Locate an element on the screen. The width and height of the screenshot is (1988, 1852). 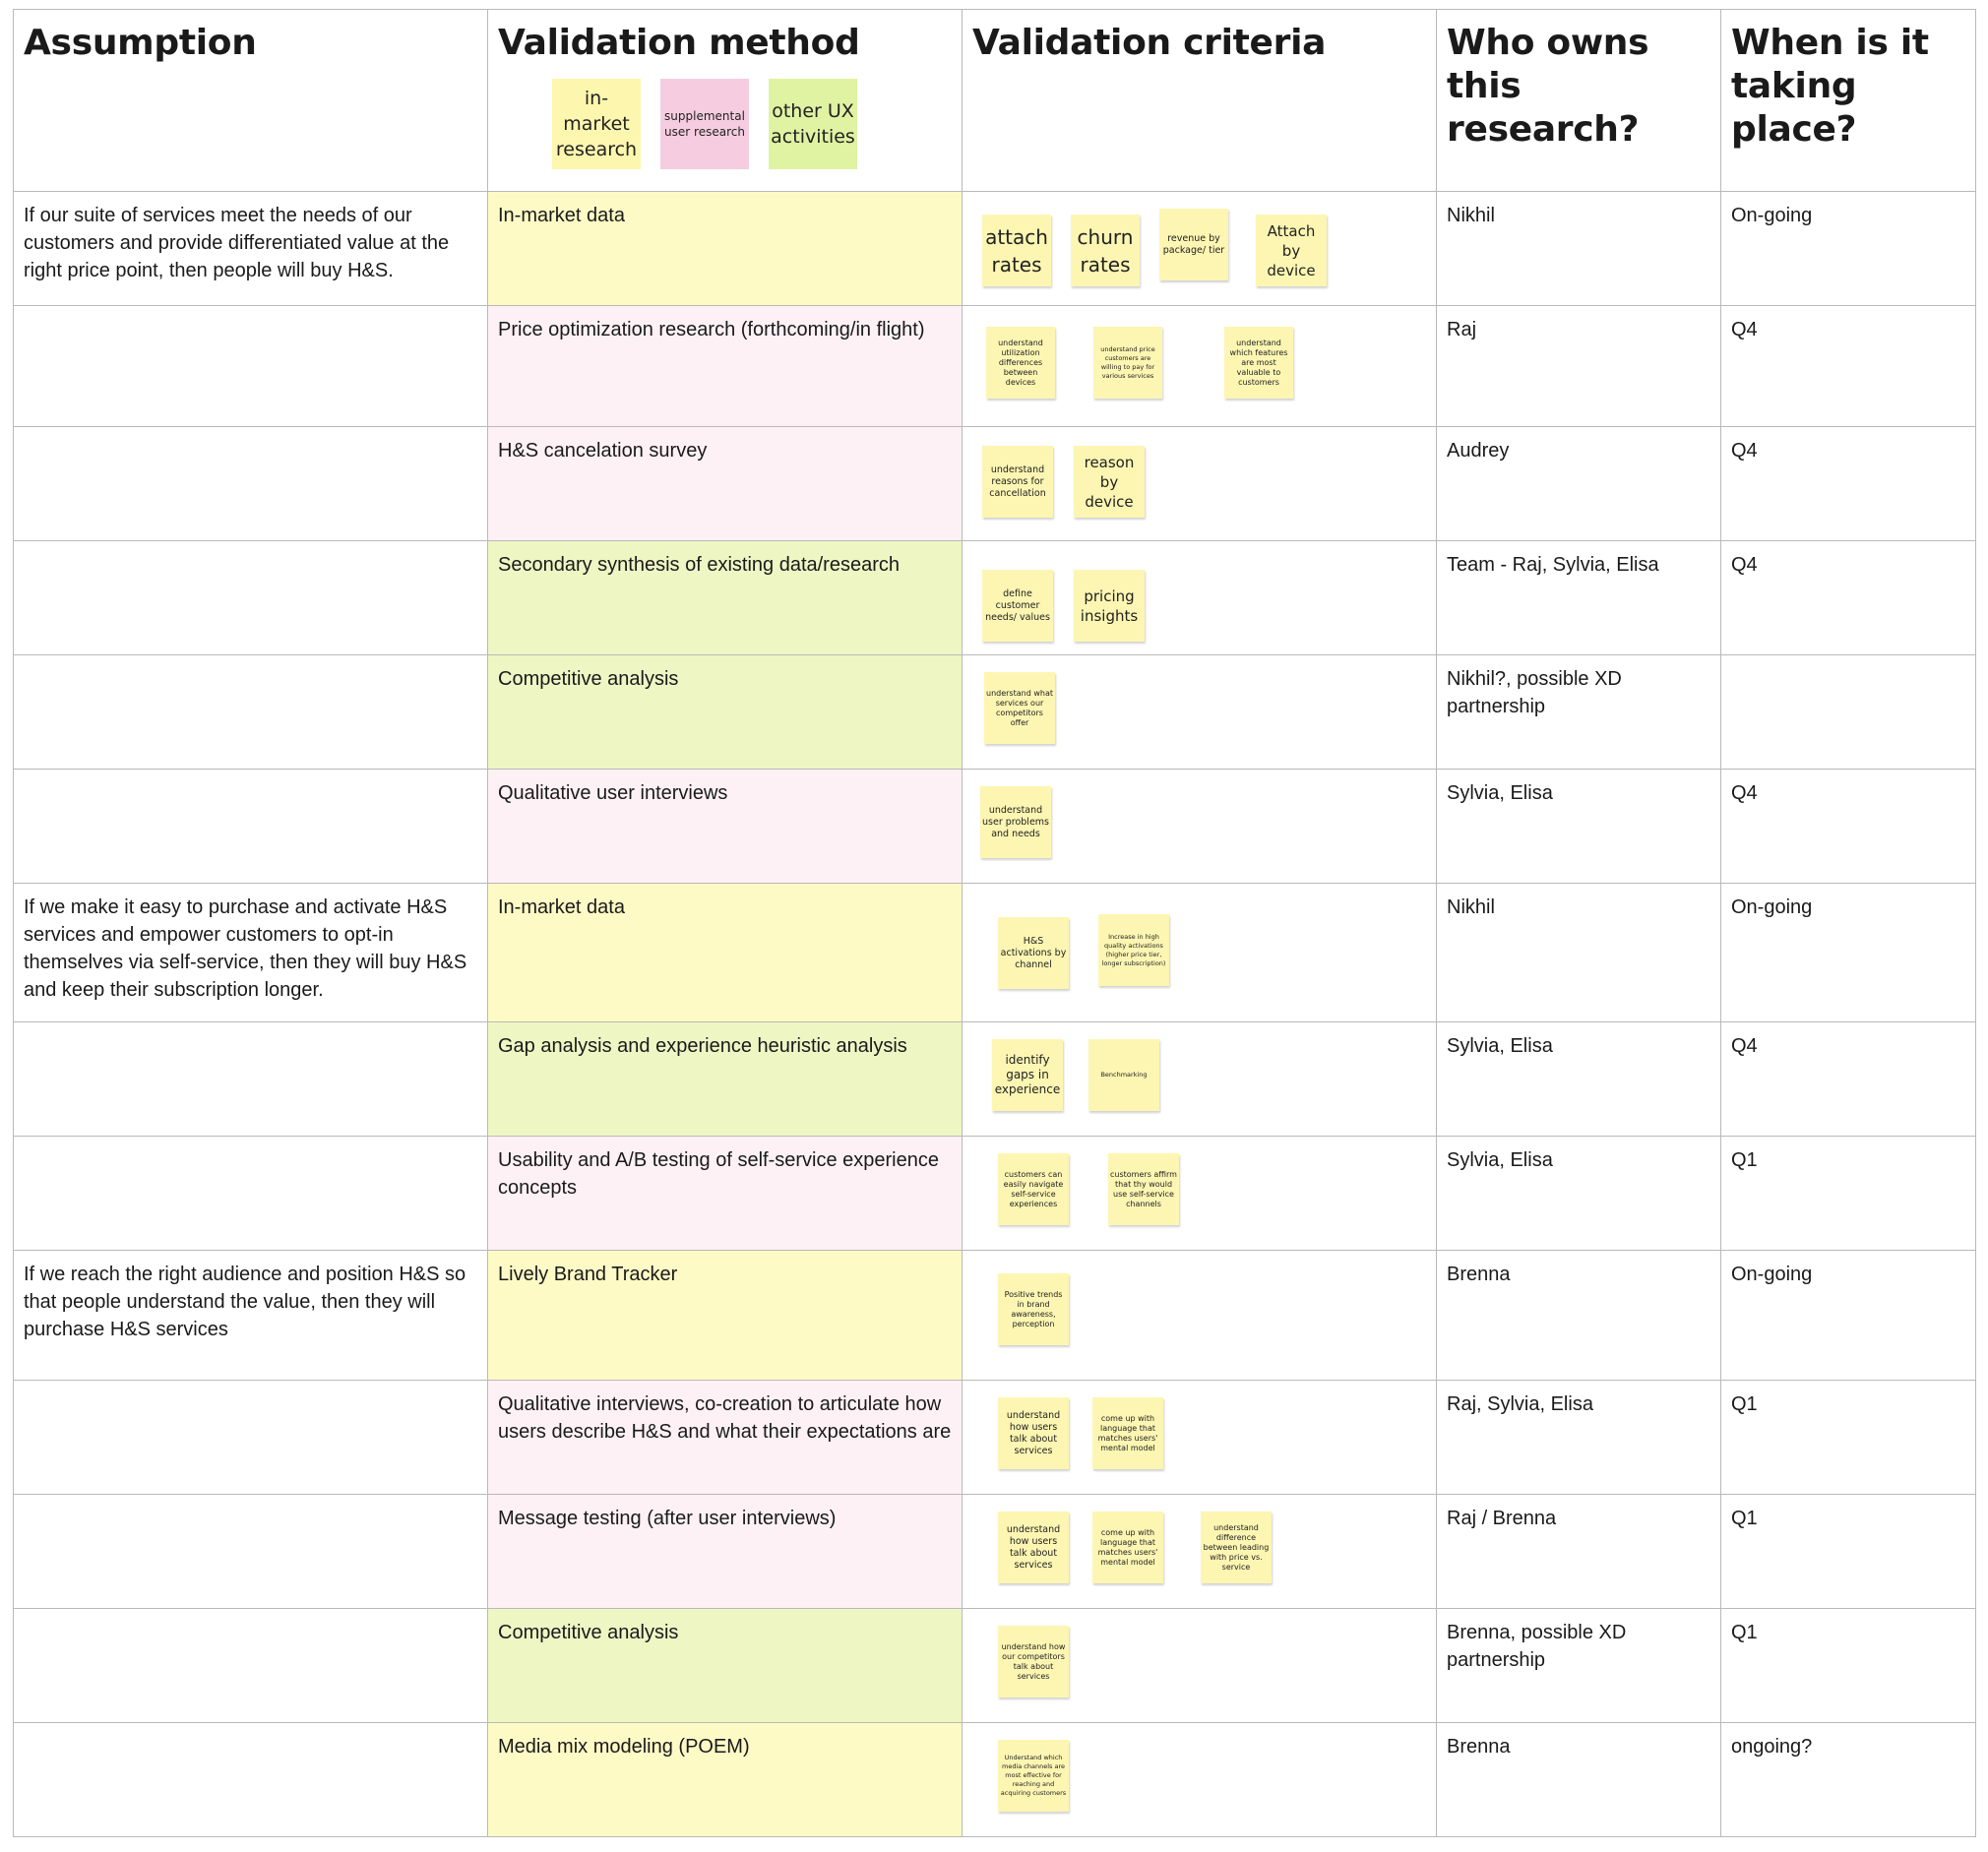
validation-method-cell: Competitive analysis is located at coordinates (725, 712).